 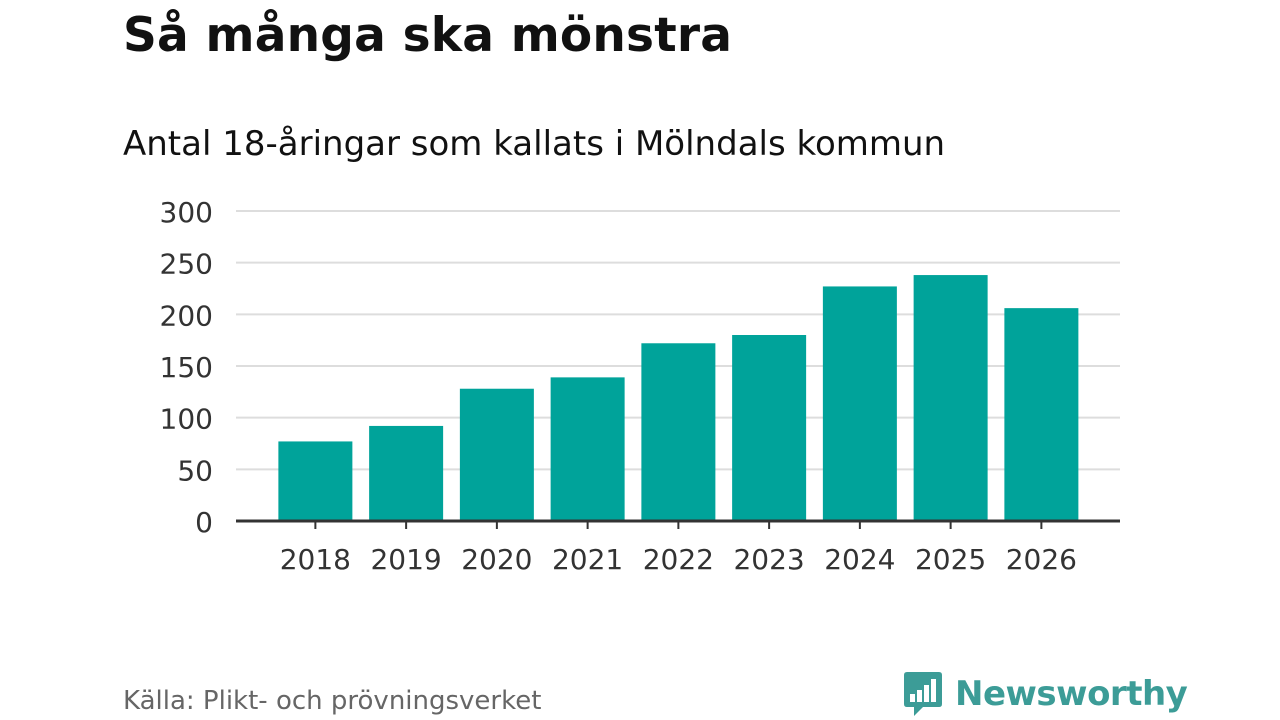 I want to click on bar-2025, so click(x=950, y=398).